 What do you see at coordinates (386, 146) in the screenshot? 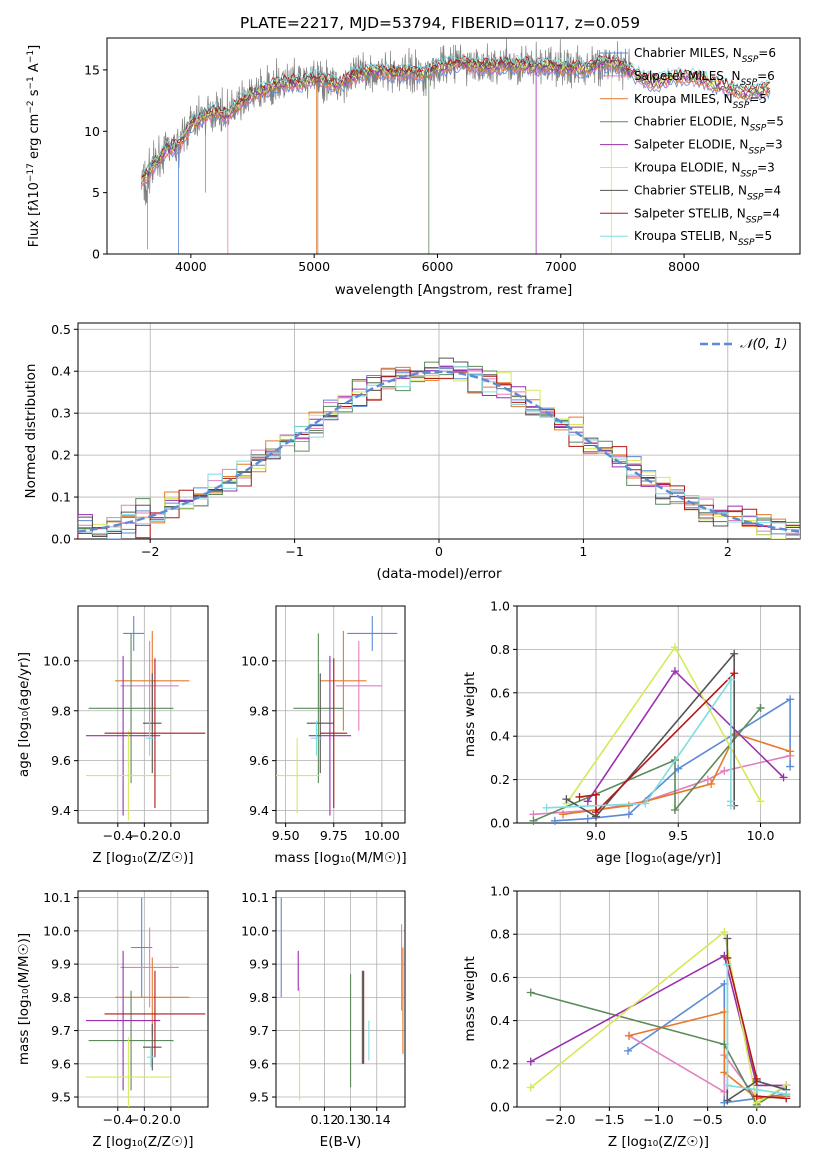
I see `observed-spectrum-line` at bounding box center [386, 146].